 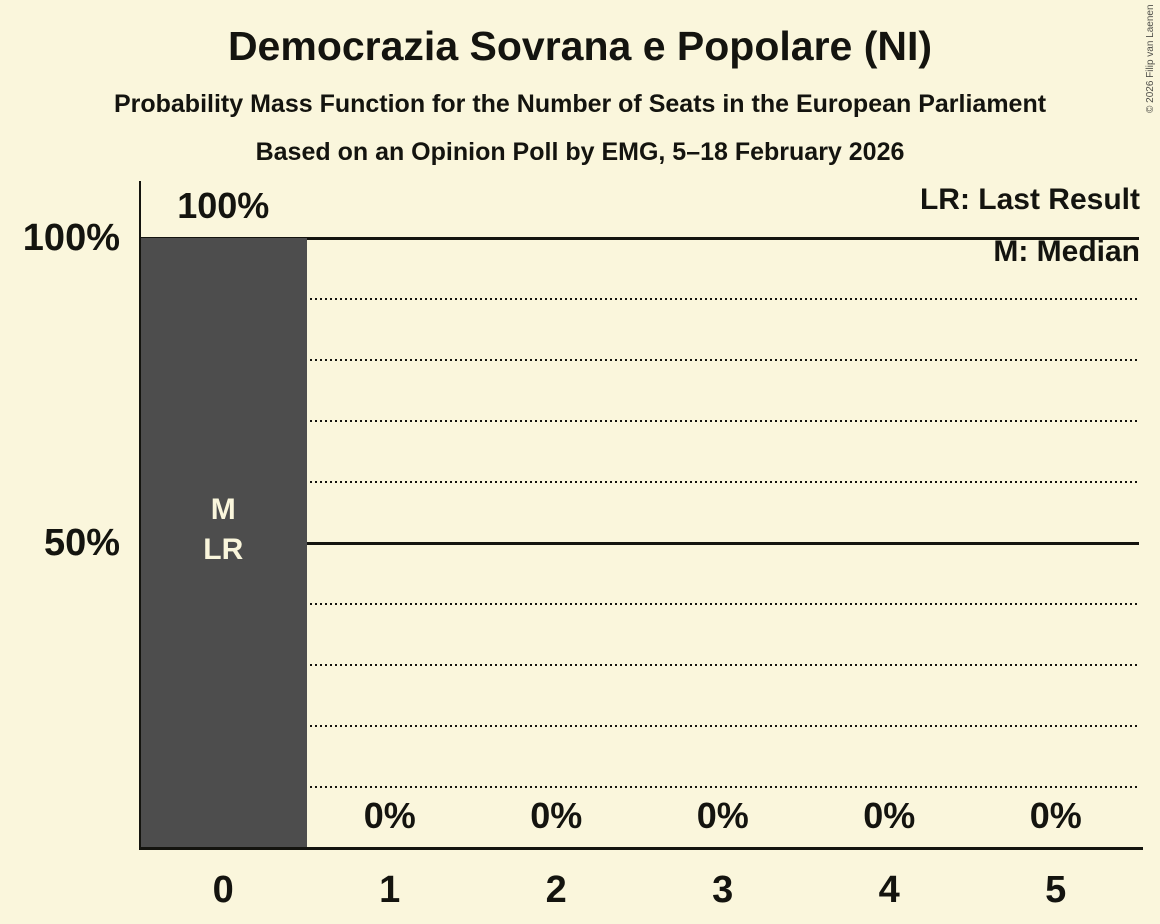 What do you see at coordinates (639, 604) in the screenshot?
I see `gridline-40pct` at bounding box center [639, 604].